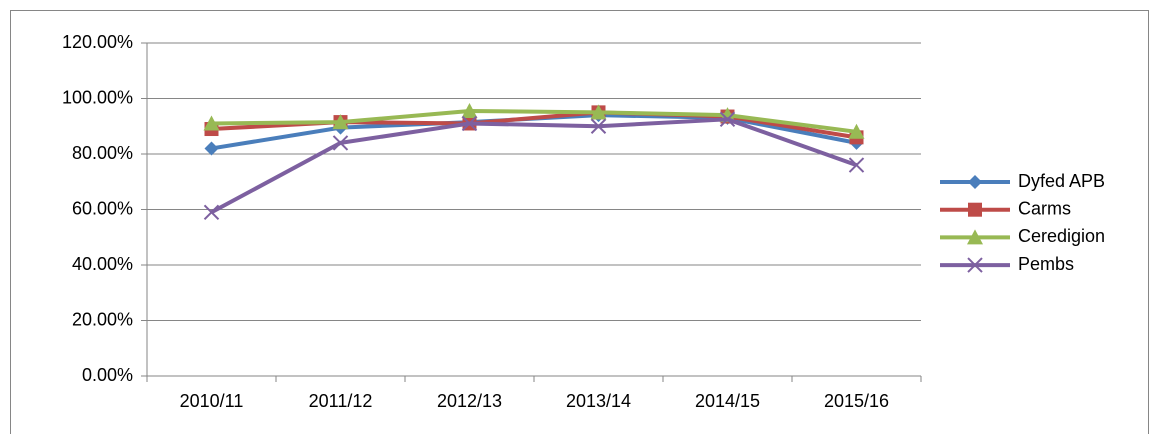  Describe the element at coordinates (107, 375) in the screenshot. I see `y-tick-label: 0.00%` at that location.